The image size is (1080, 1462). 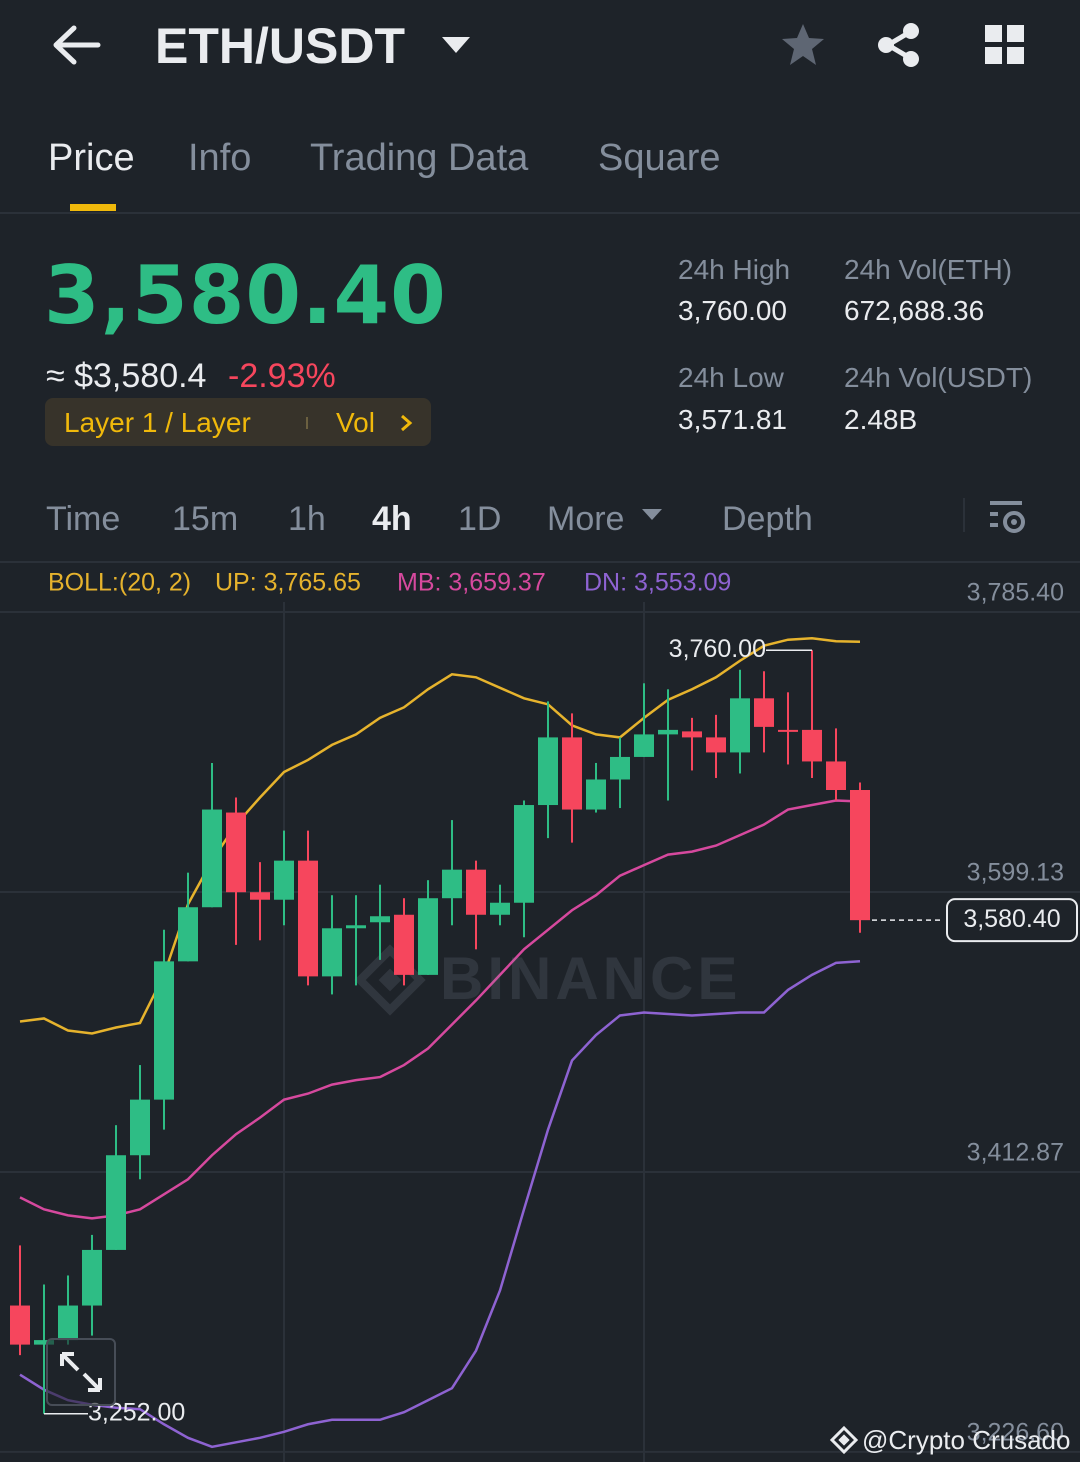 I want to click on band-value: 3,659.37, so click(x=497, y=582).